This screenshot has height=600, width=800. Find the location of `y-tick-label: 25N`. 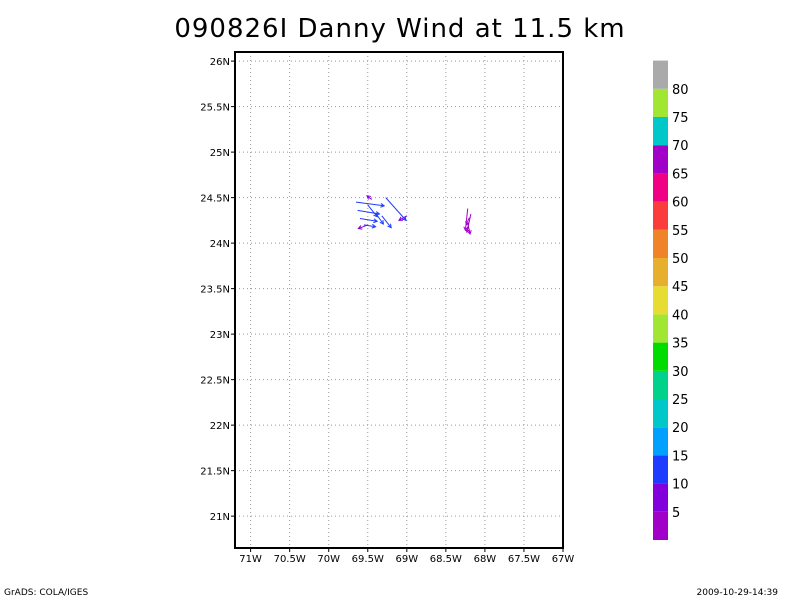

y-tick-label: 25N is located at coordinates (220, 153).